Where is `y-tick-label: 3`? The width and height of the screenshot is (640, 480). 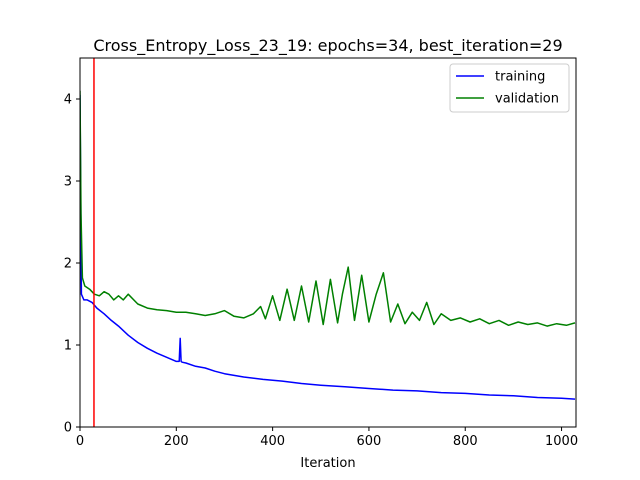
y-tick-label: 3 is located at coordinates (68, 182).